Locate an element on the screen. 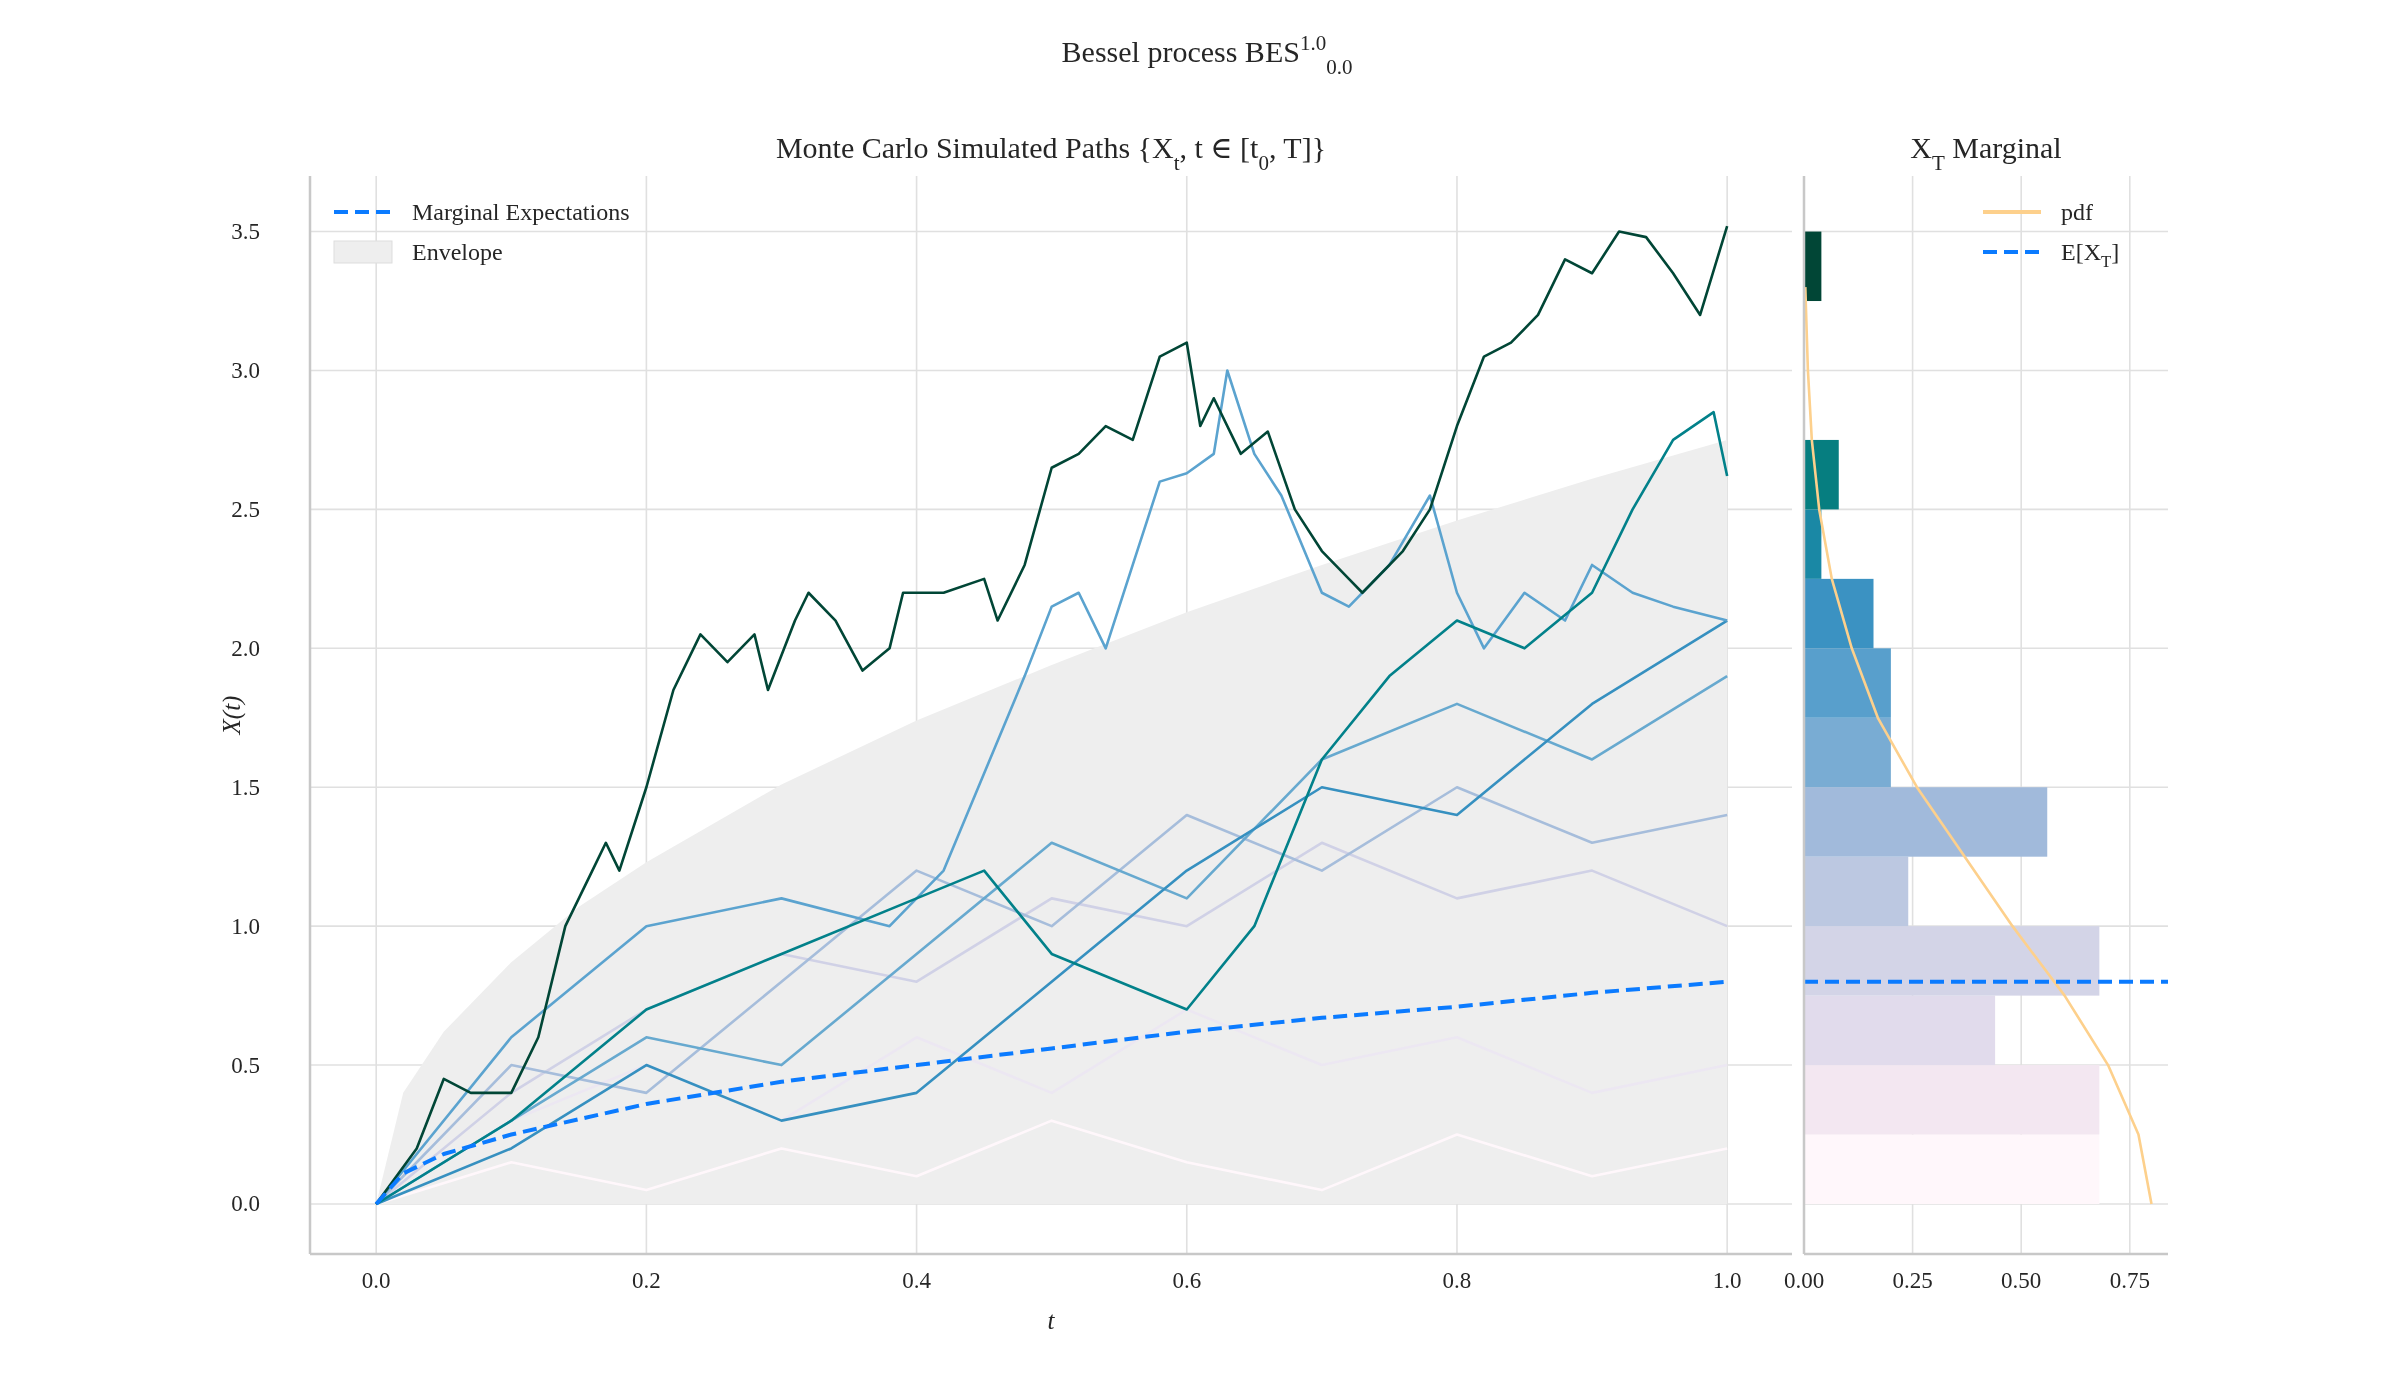  chart-subtitle: Monte Carlo Simulated Paths {X$_{t}$, t ∈ [t$_{0}$, T]} is located at coordinates (1051, 153).